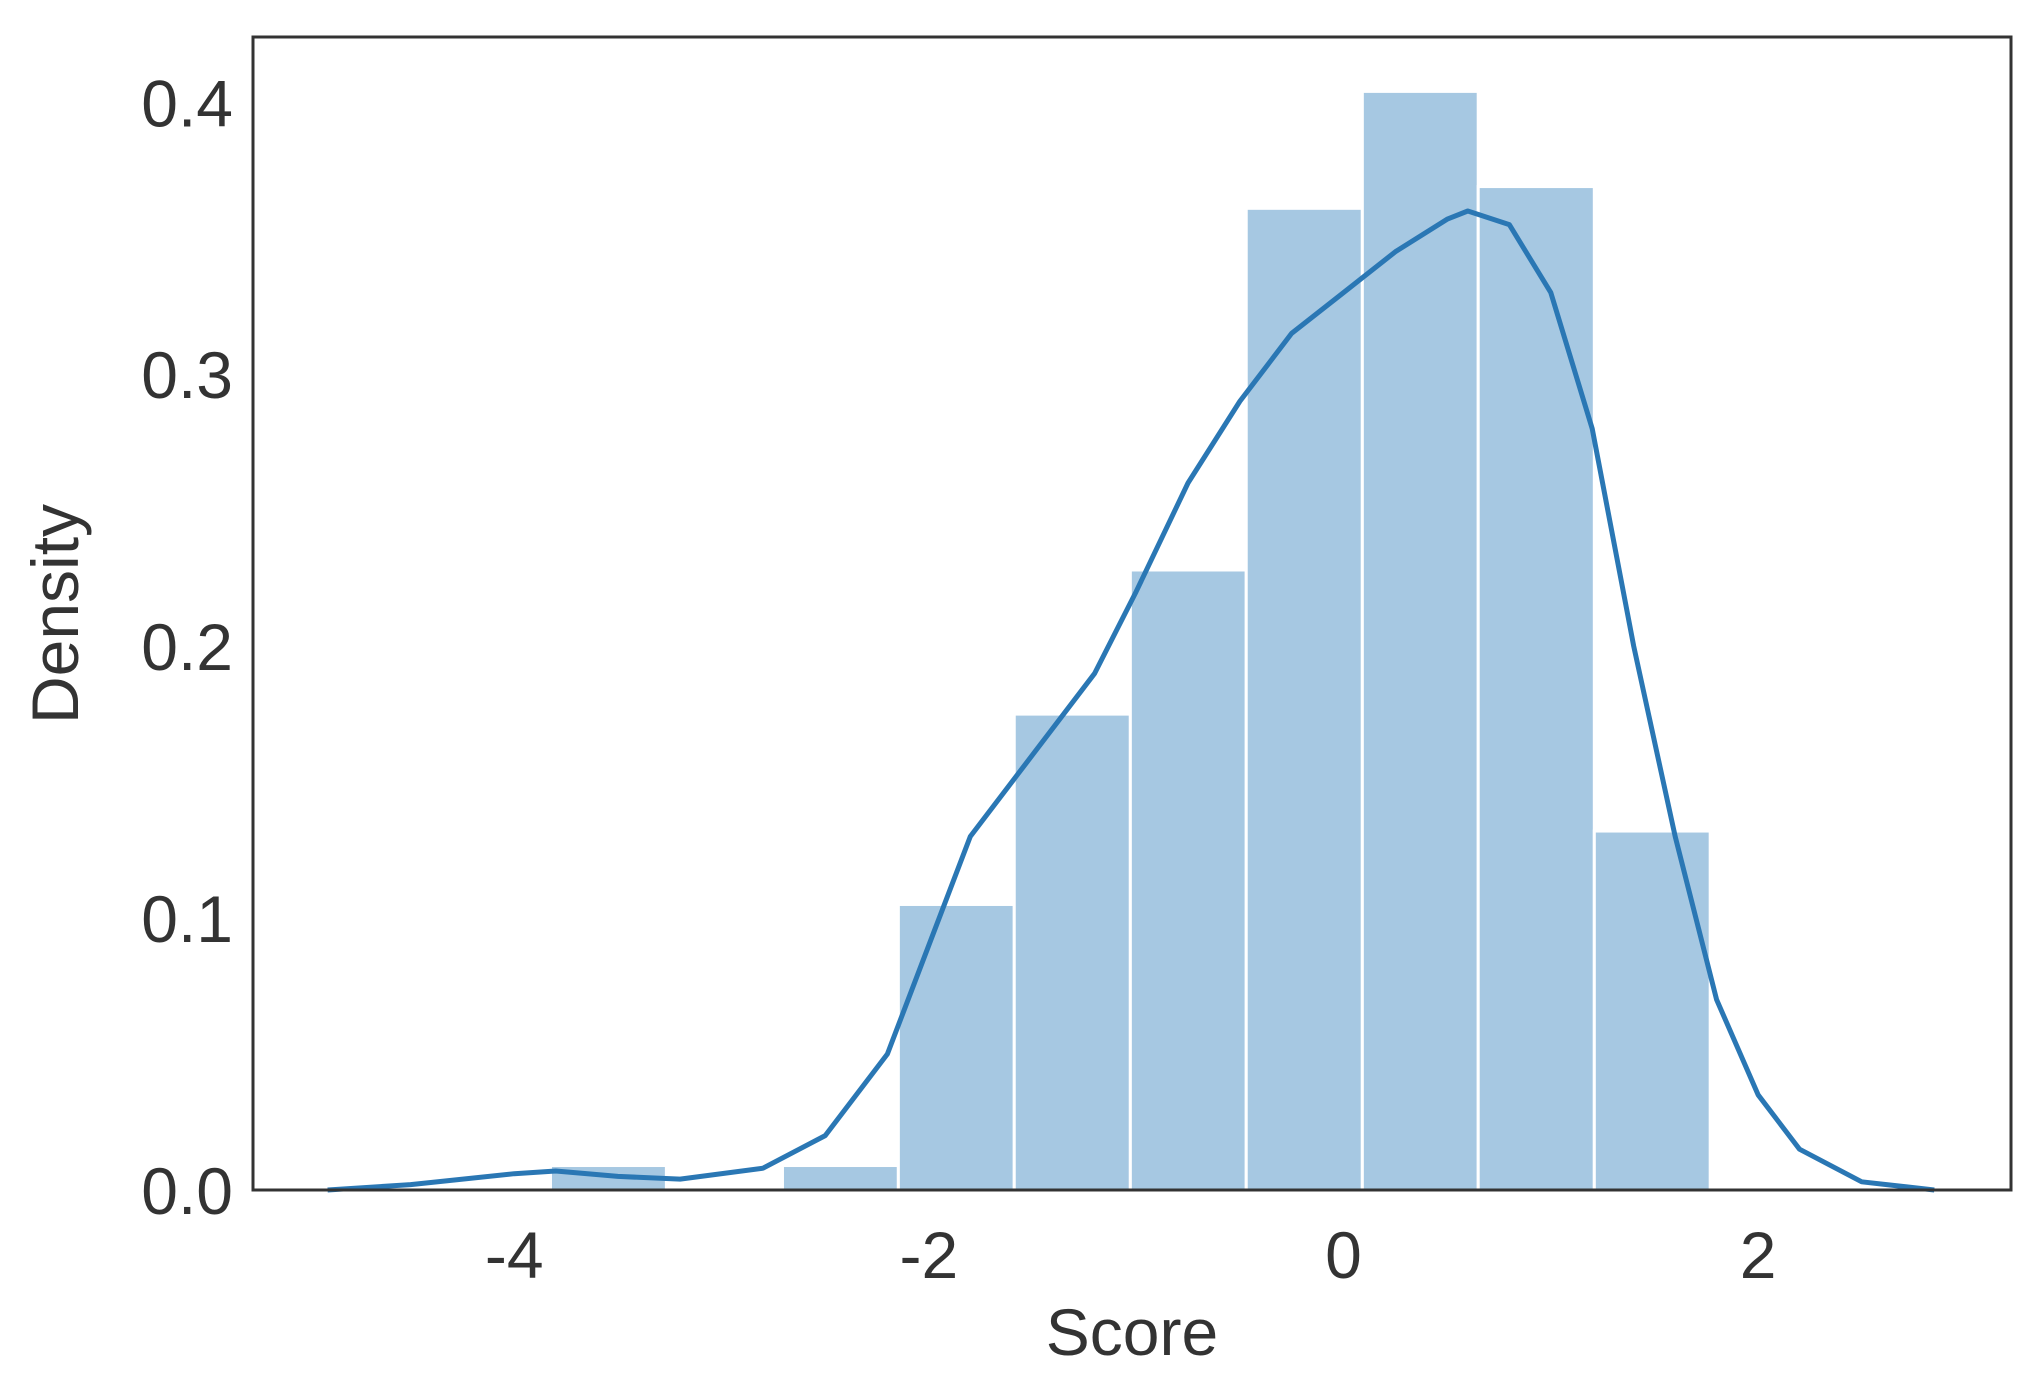 The height and width of the screenshot is (1373, 2032). Describe the element at coordinates (187, 103) in the screenshot. I see `y-tick-label: 0.4` at that location.